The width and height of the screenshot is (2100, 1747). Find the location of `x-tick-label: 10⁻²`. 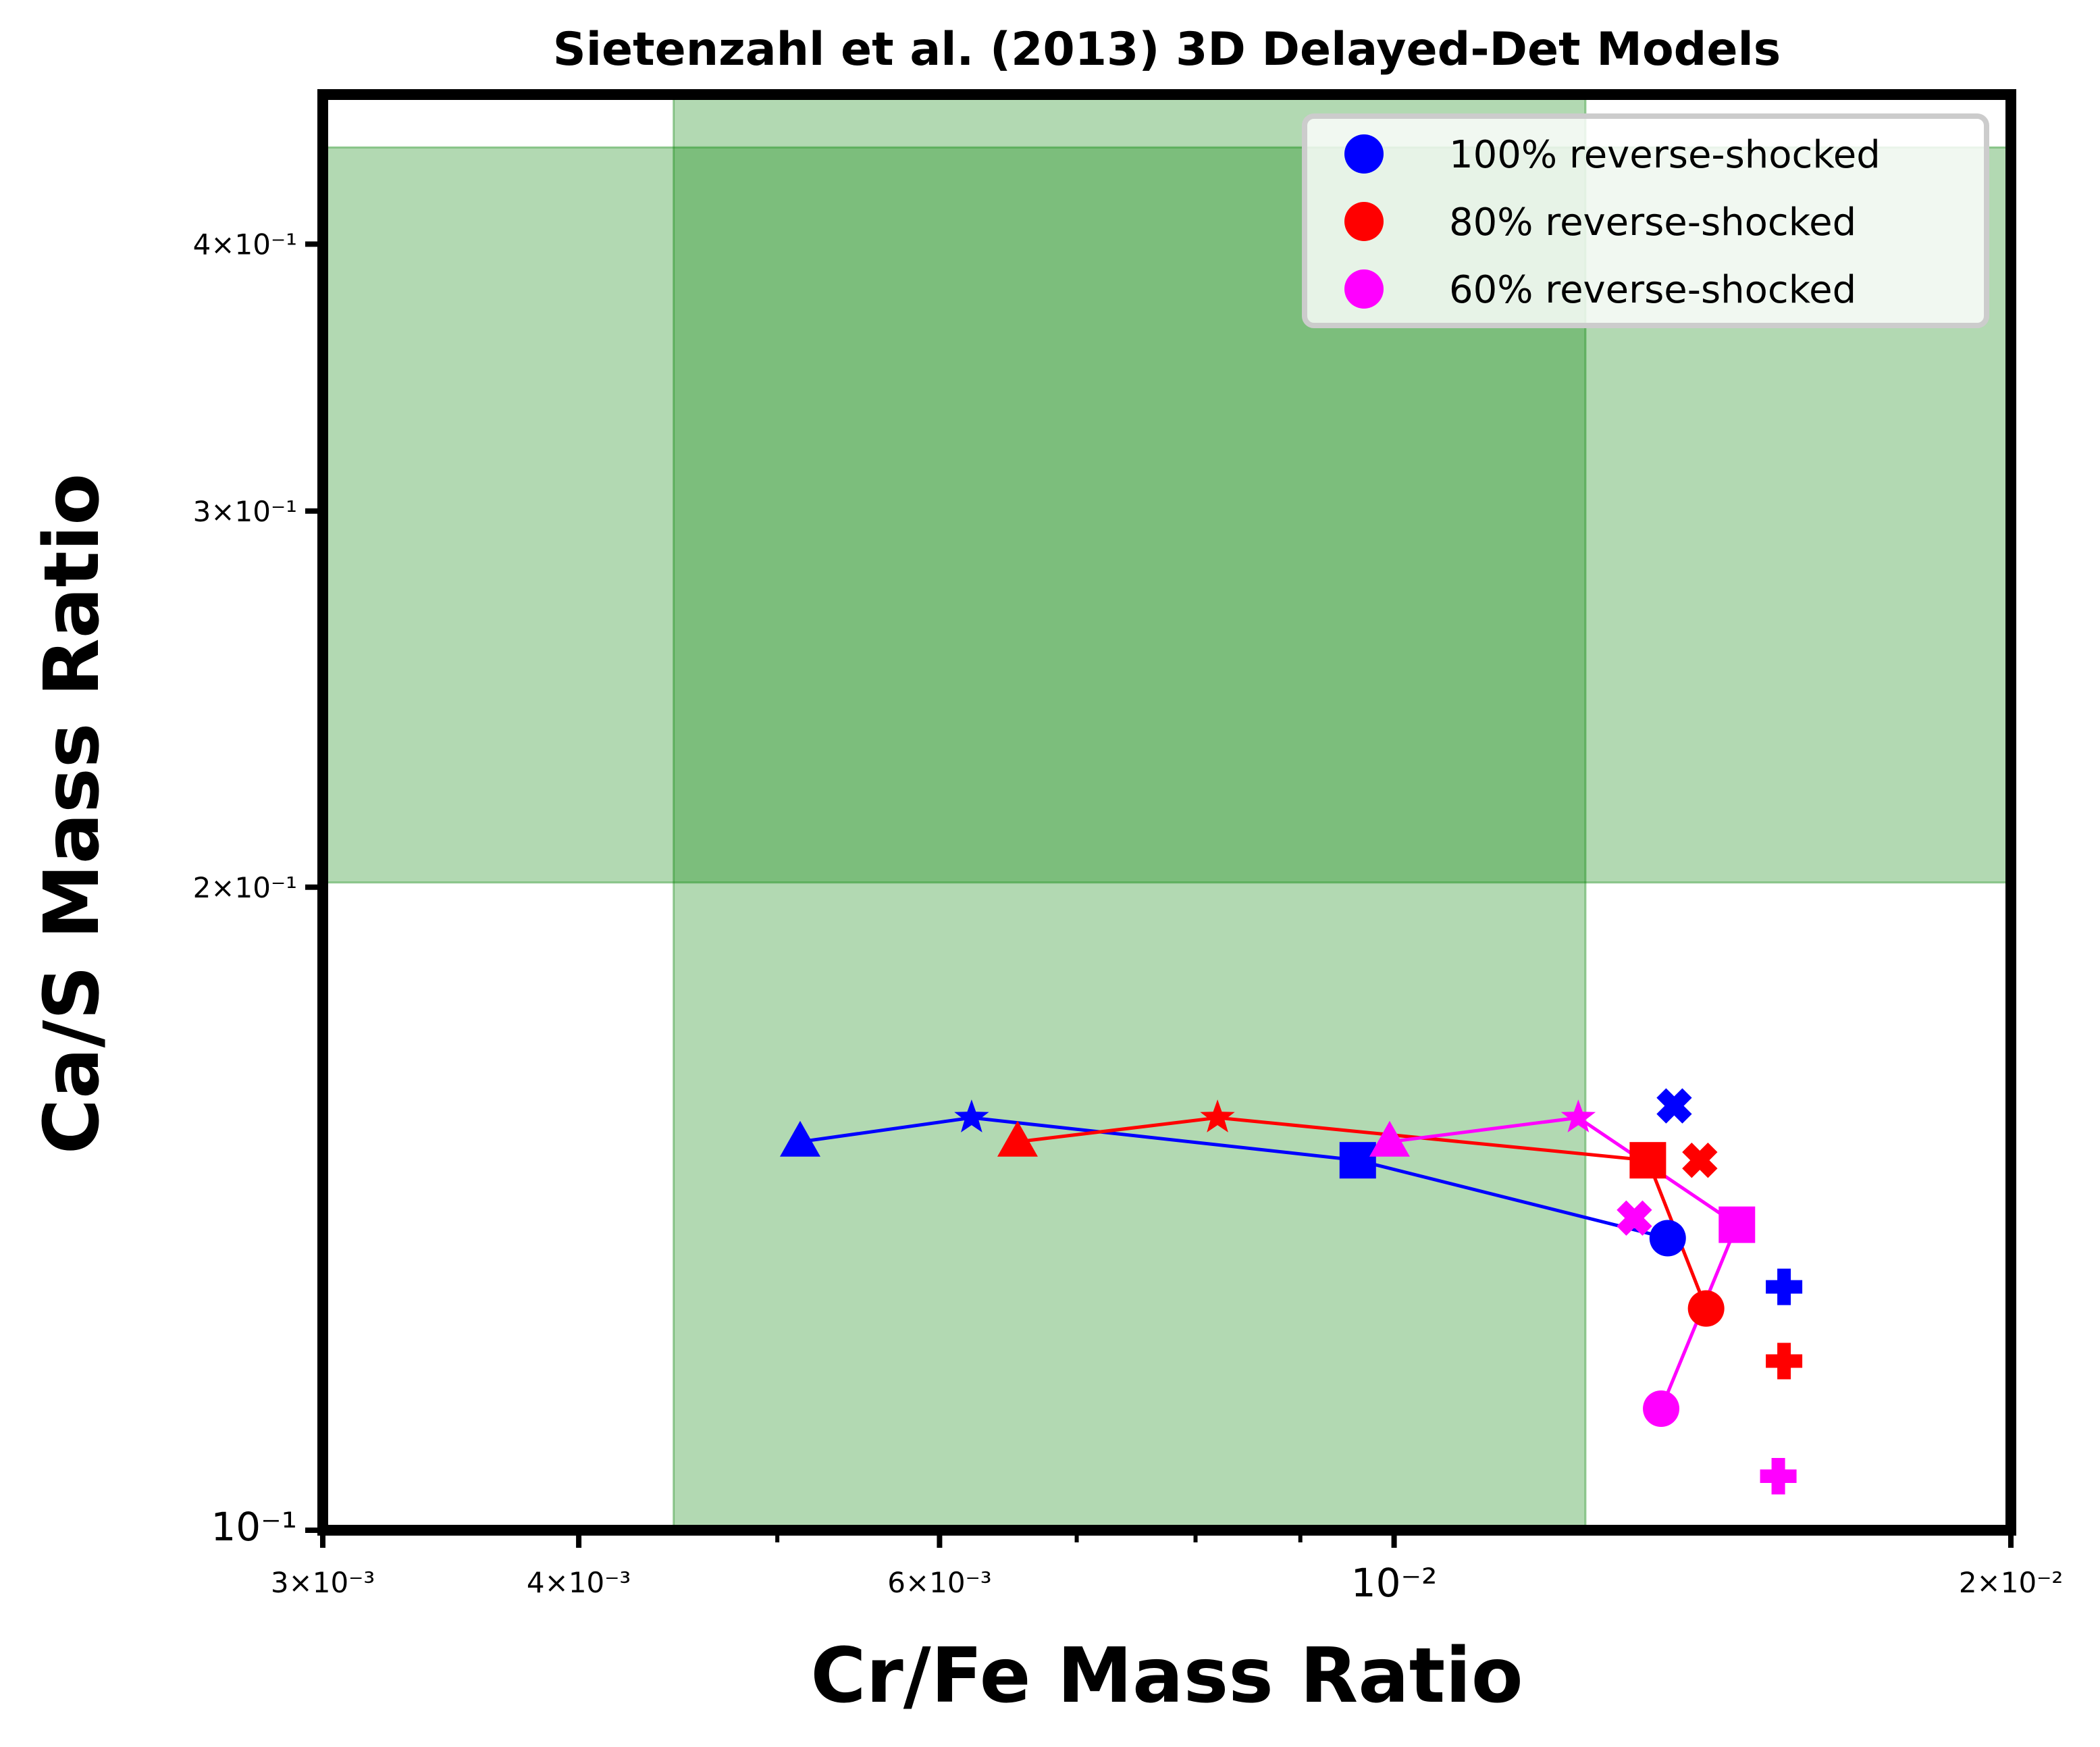

x-tick-label: 10⁻² is located at coordinates (1394, 1583).